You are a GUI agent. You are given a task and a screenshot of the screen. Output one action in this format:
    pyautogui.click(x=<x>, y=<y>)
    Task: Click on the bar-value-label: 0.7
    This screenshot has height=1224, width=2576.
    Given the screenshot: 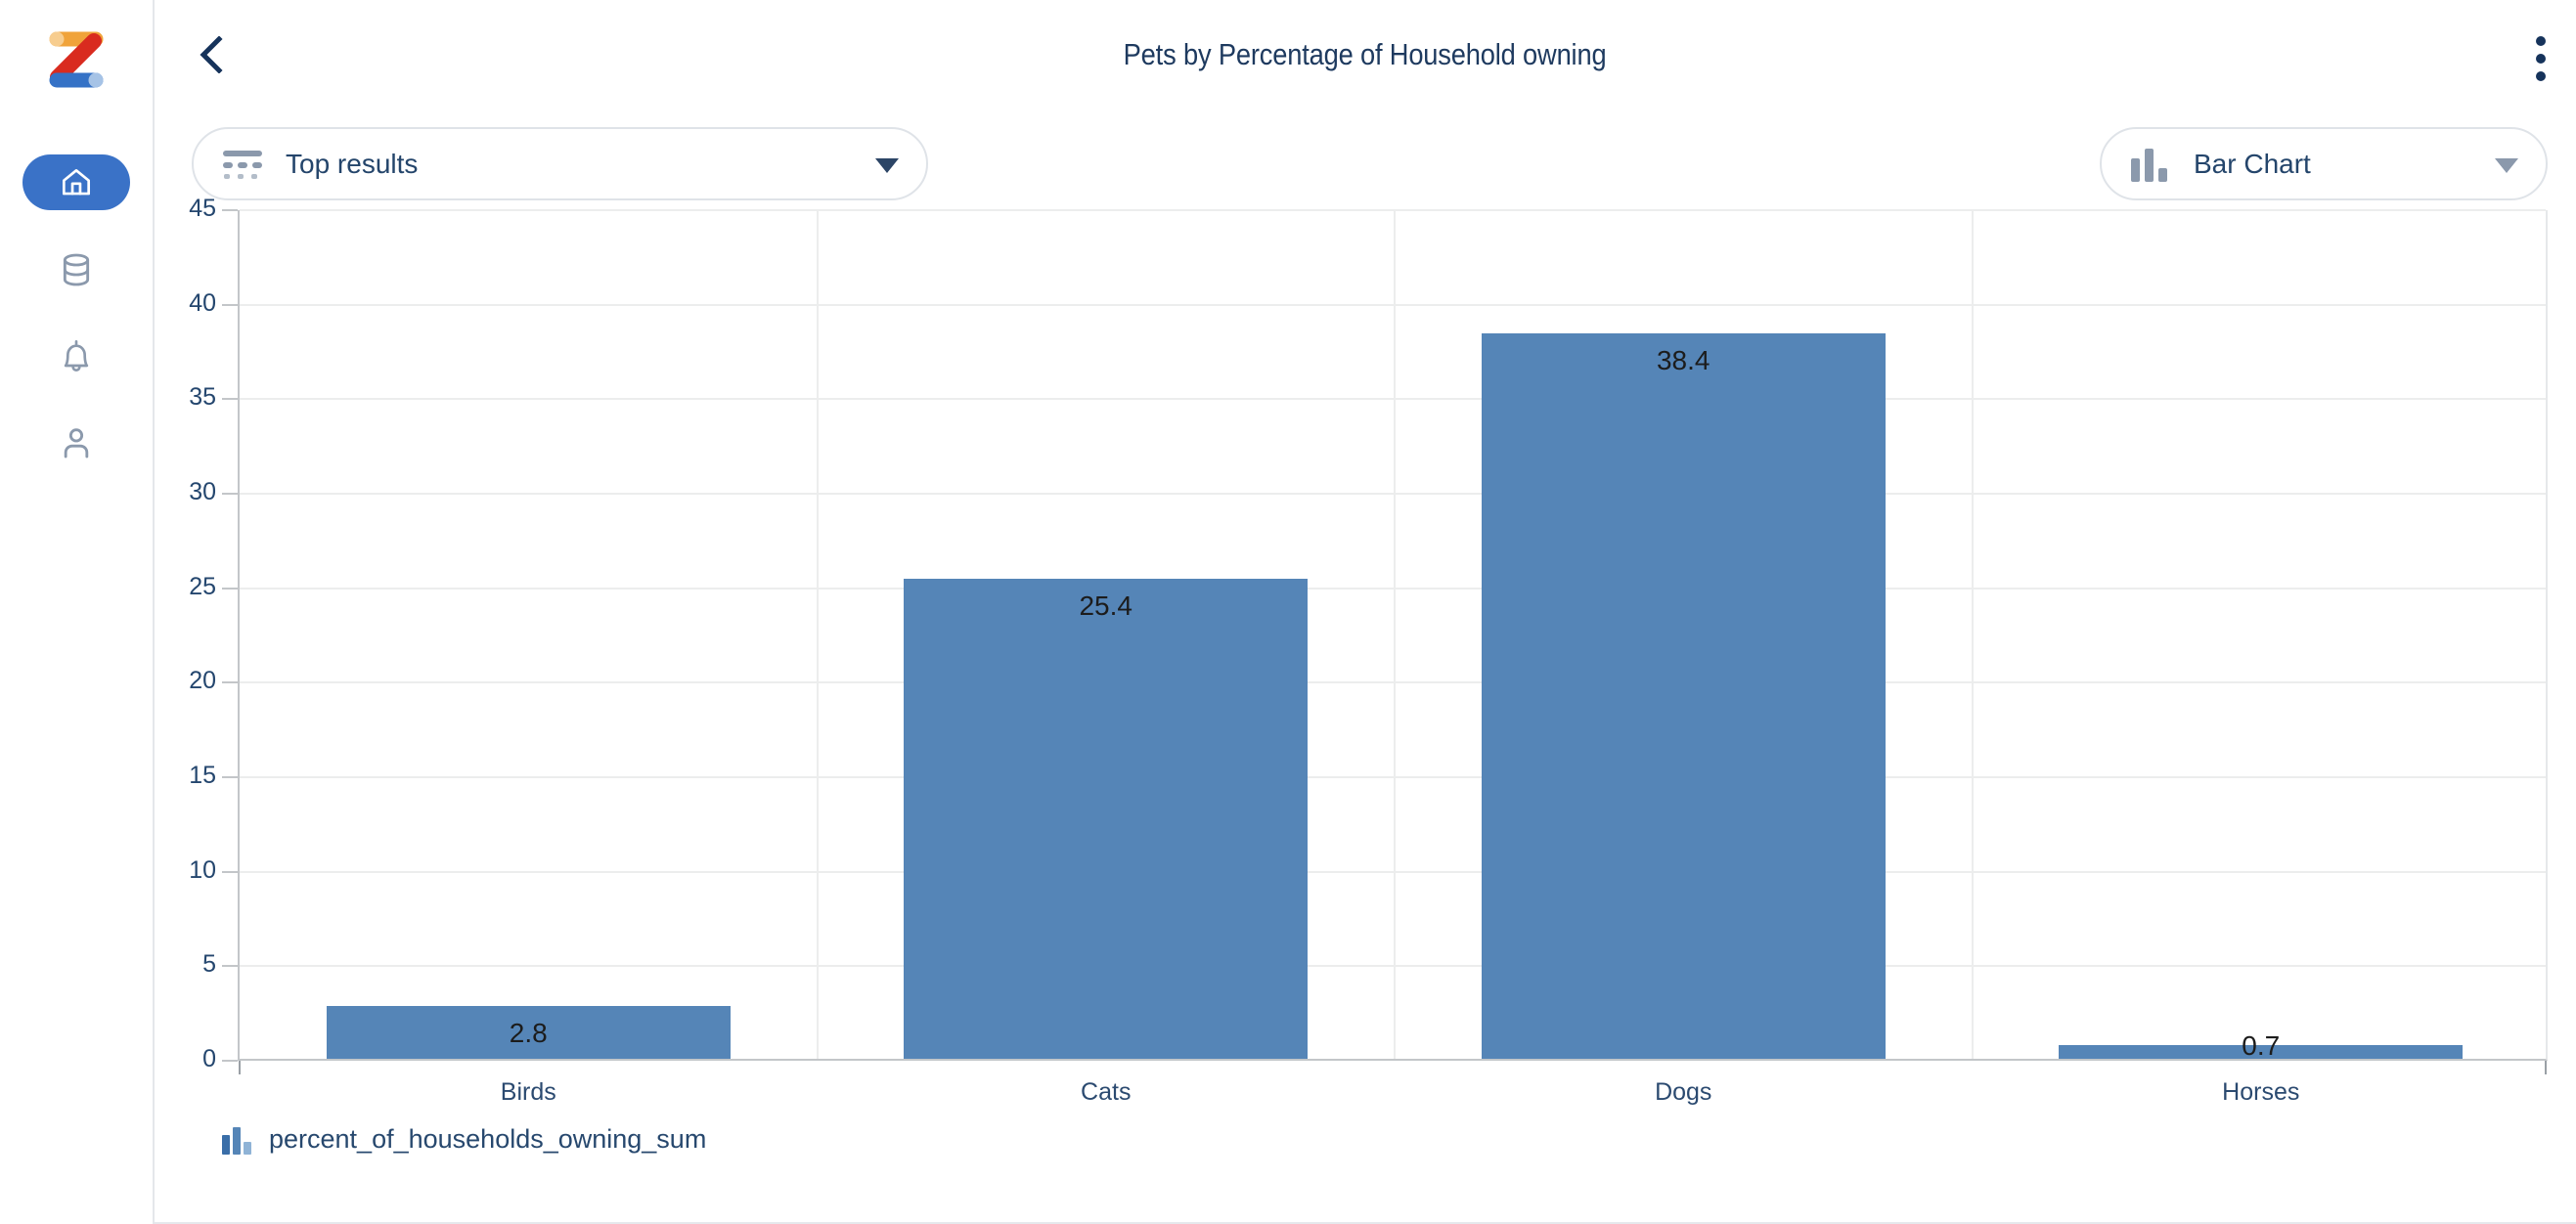 What is the action you would take?
    pyautogui.click(x=2261, y=1046)
    